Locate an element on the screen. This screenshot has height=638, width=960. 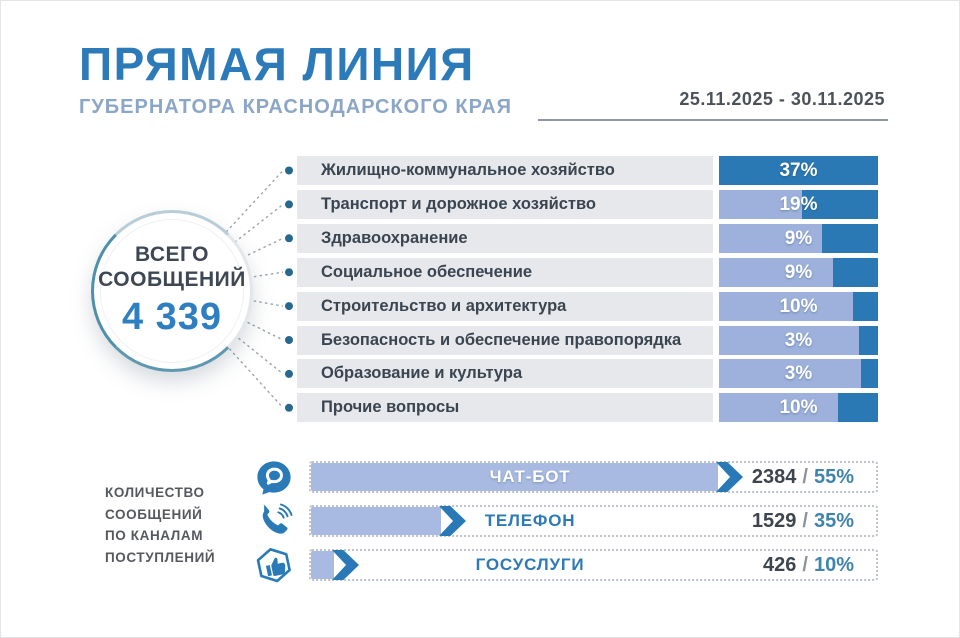
channel-value: 1529/35% is located at coordinates (803, 521).